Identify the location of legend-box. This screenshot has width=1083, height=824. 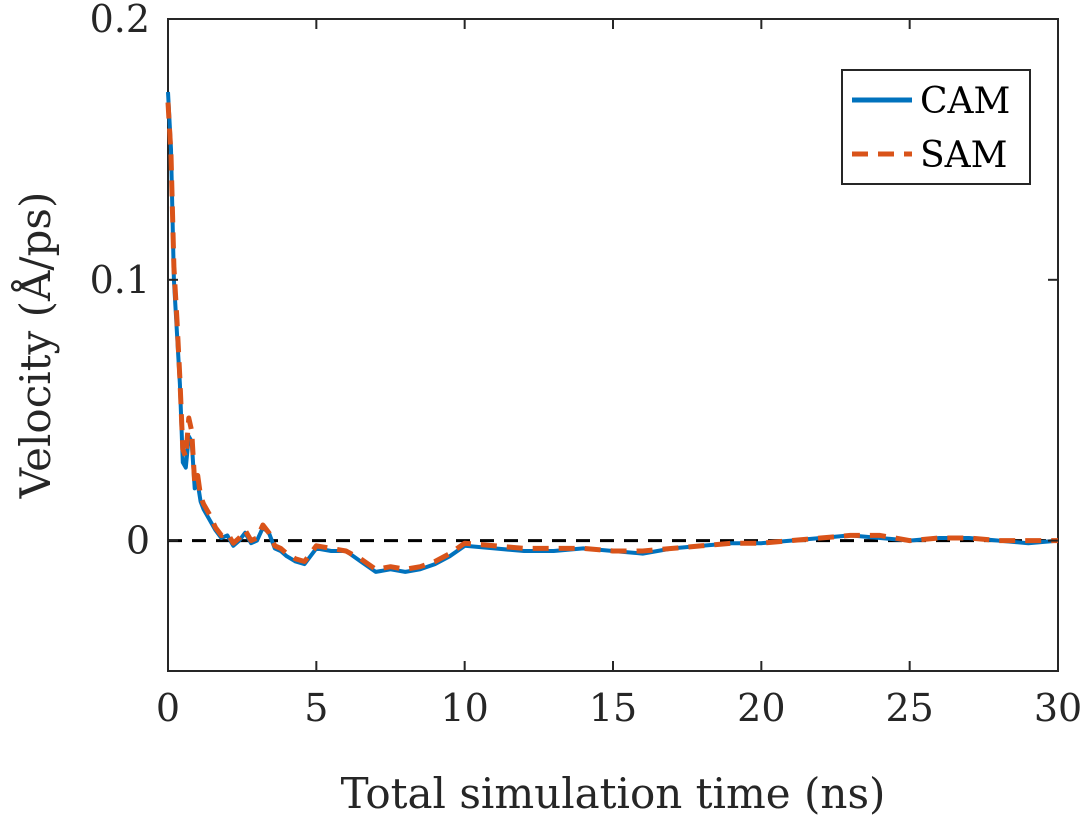
(936, 127).